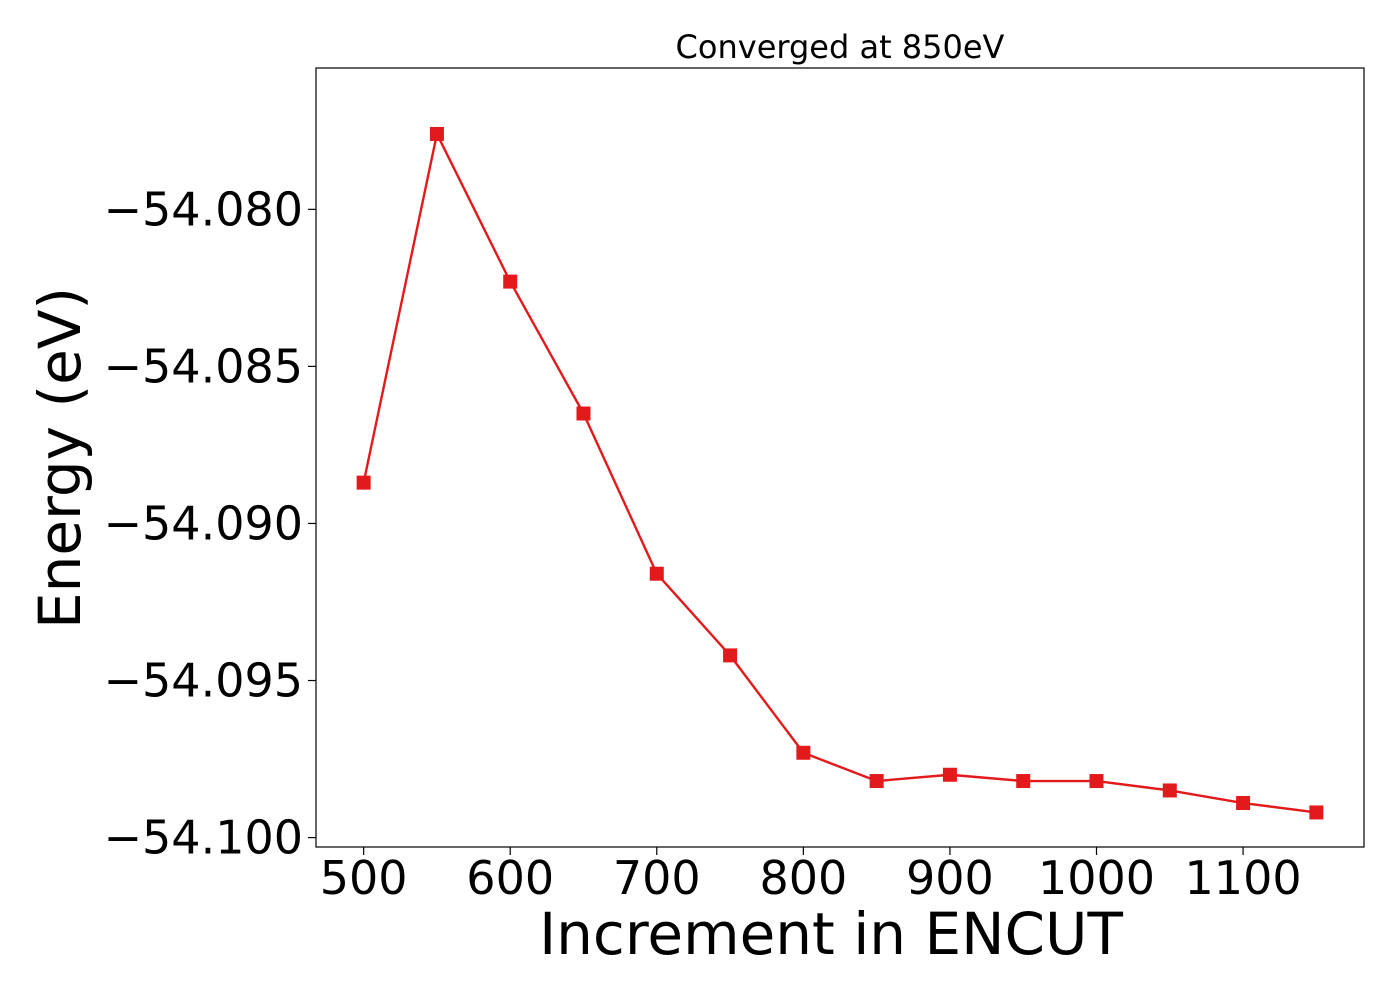 The height and width of the screenshot is (1004, 1400). Describe the element at coordinates (831, 934) in the screenshot. I see `x-axis-label: Increment in ENCUT` at that location.